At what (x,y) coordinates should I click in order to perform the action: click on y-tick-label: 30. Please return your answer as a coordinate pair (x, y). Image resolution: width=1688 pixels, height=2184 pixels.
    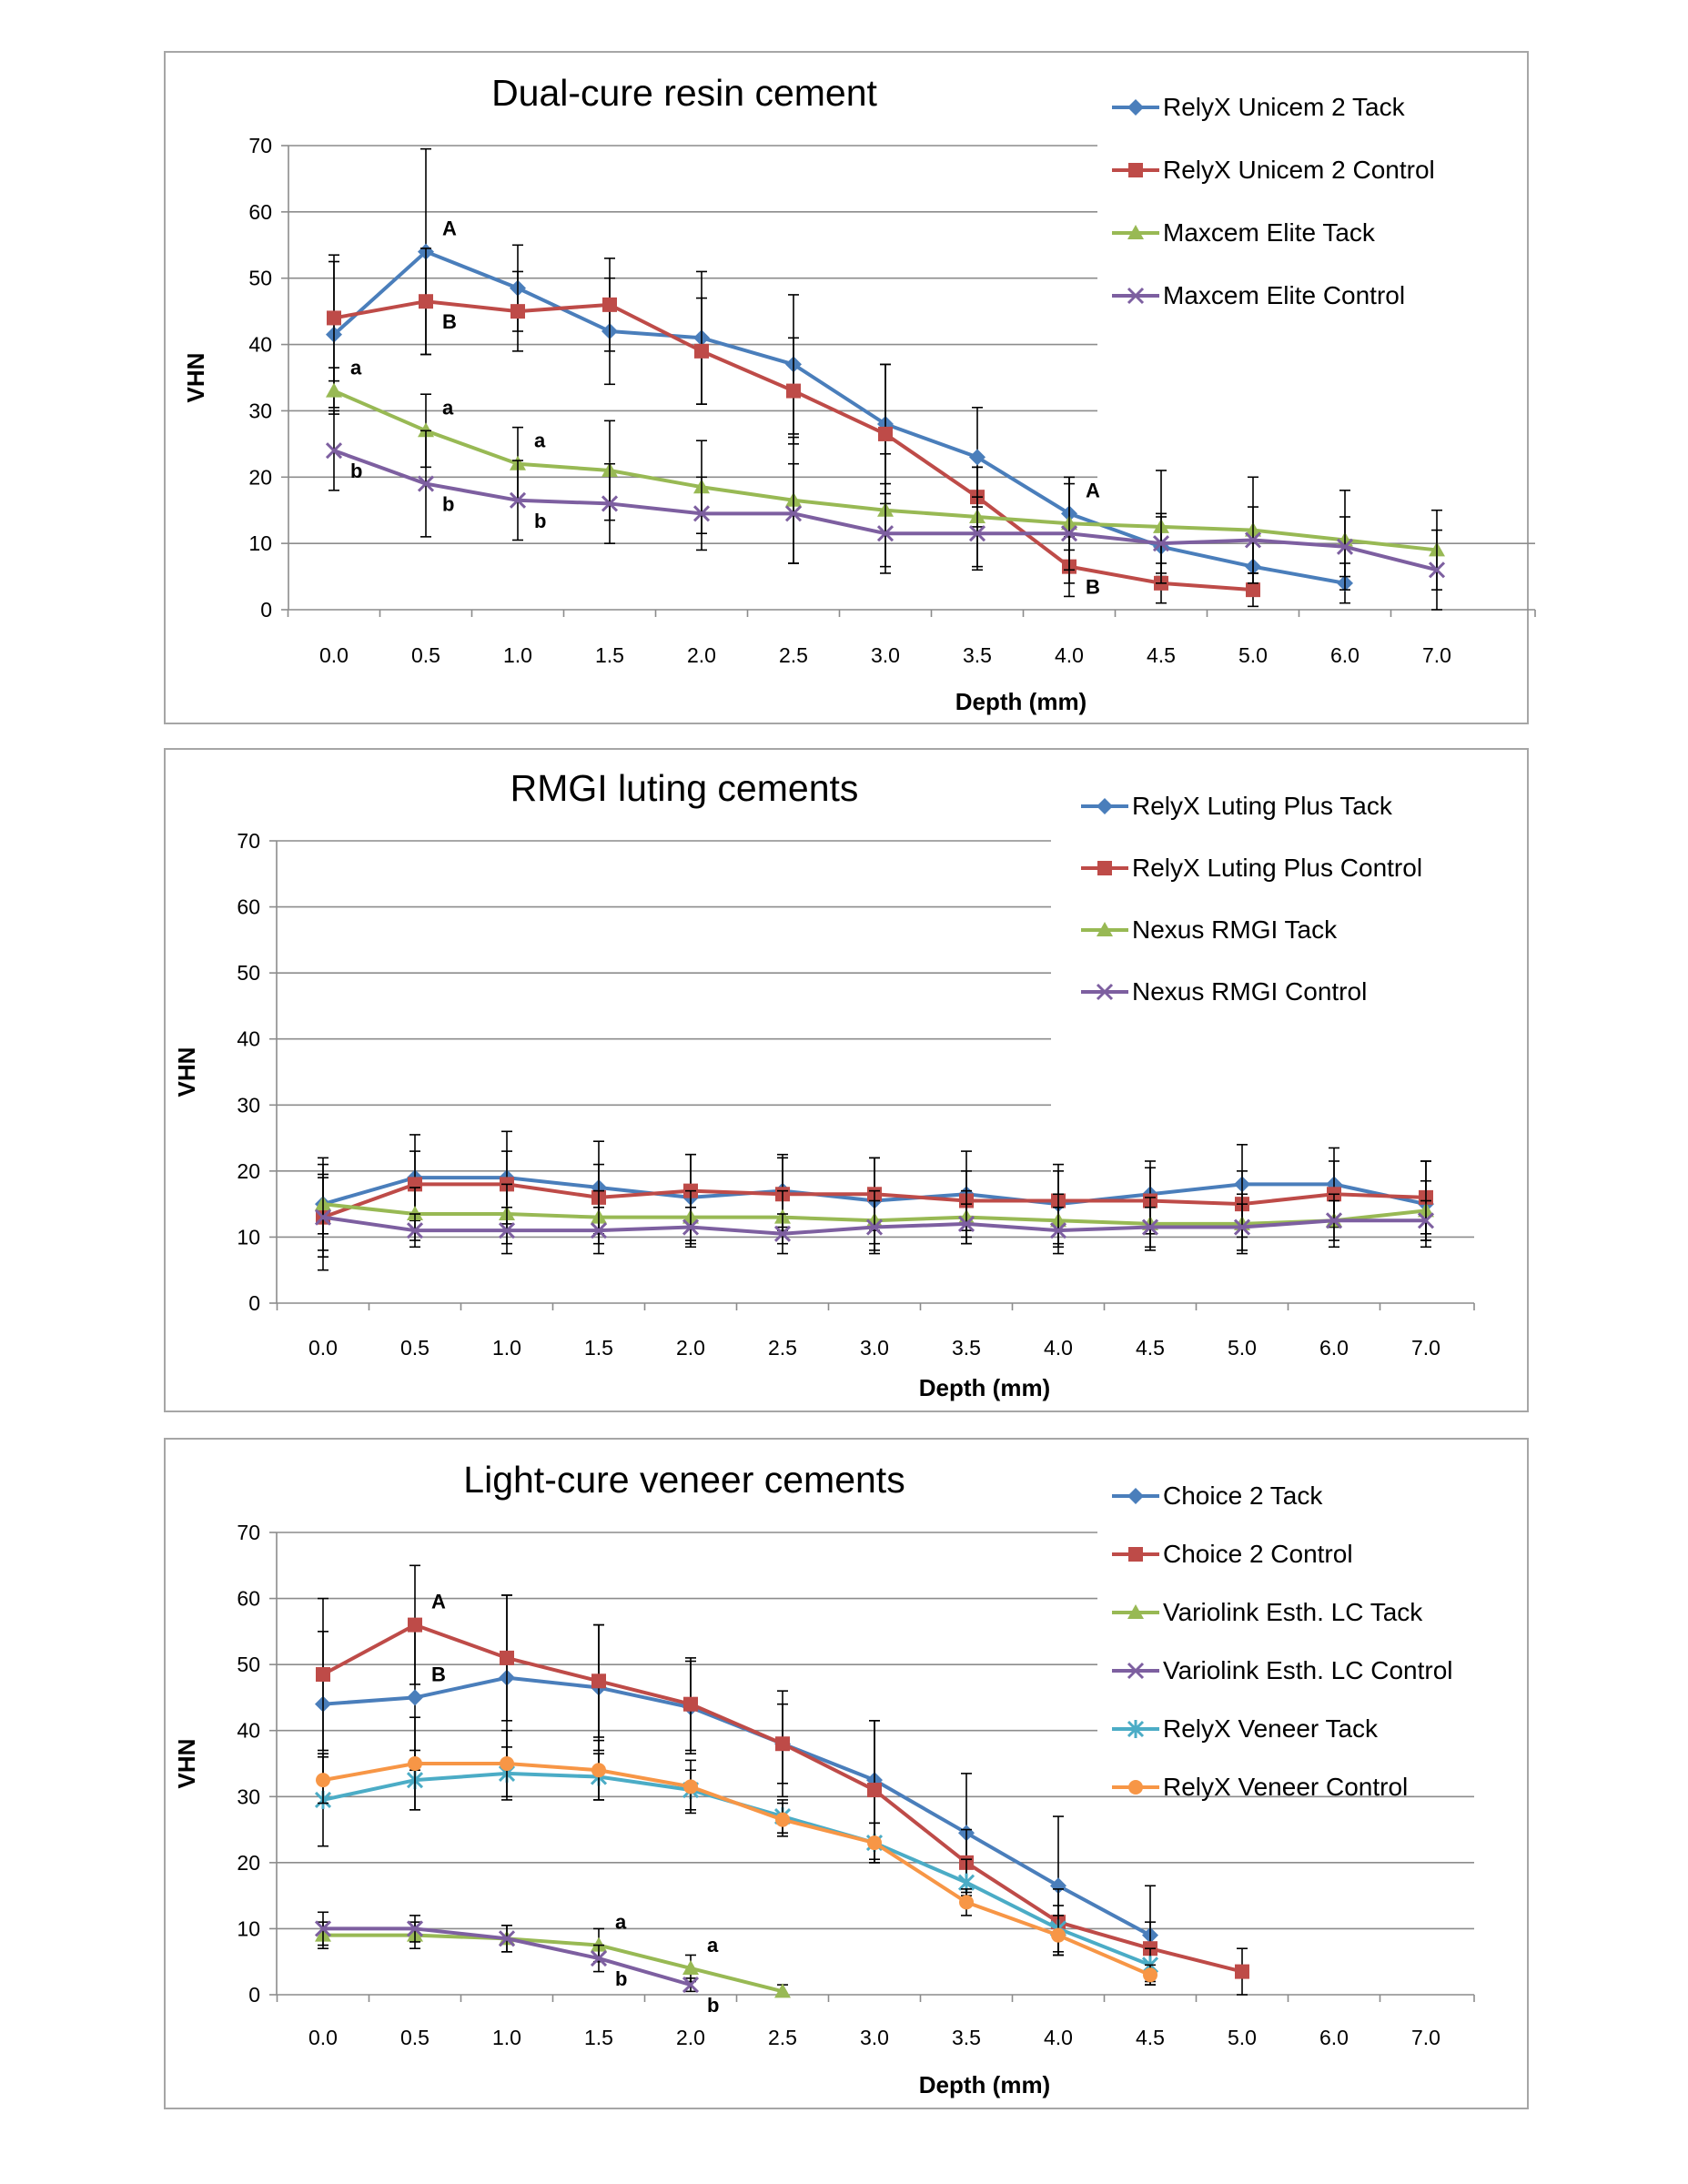
    Looking at the image, I should click on (260, 411).